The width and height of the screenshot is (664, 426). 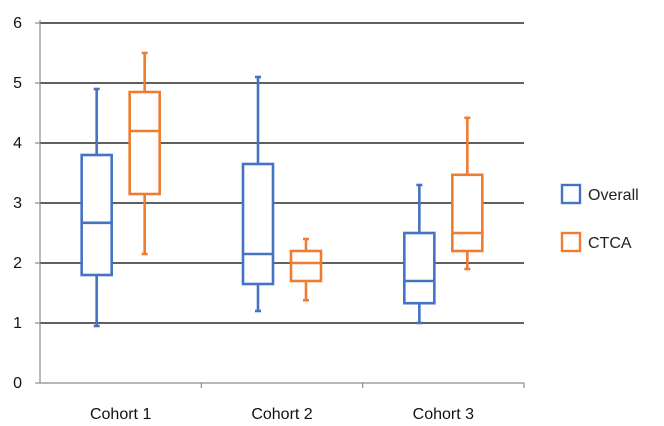 What do you see at coordinates (17, 143) in the screenshot?
I see `y-tick-label: 4` at bounding box center [17, 143].